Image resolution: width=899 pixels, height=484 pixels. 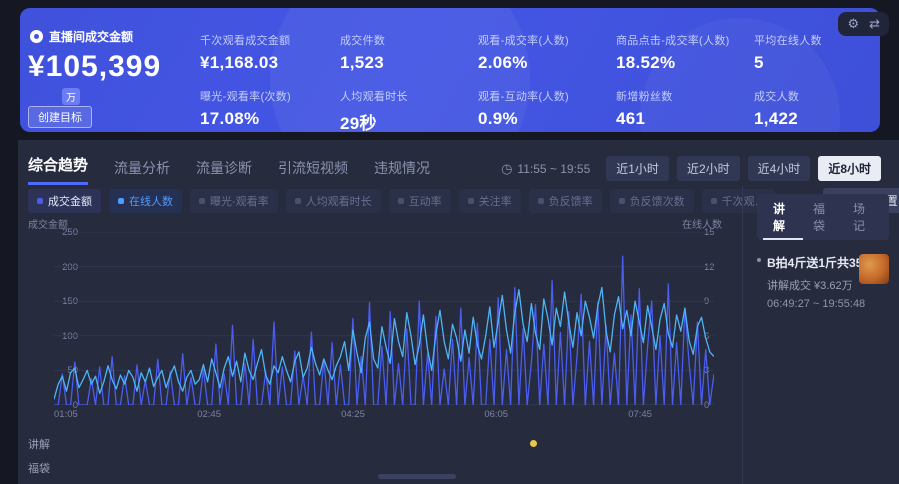 What do you see at coordinates (631, 118) in the screenshot?
I see `kpi-value: 461` at bounding box center [631, 118].